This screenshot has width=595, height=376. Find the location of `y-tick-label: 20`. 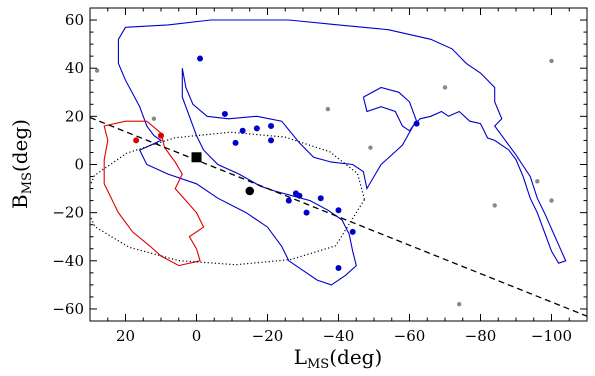

y-tick-label: 20 is located at coordinates (74, 116).